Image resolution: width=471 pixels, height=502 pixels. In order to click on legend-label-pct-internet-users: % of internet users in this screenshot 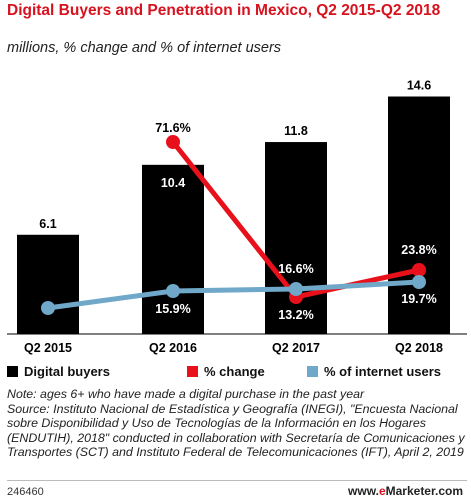, I will do `click(383, 371)`.